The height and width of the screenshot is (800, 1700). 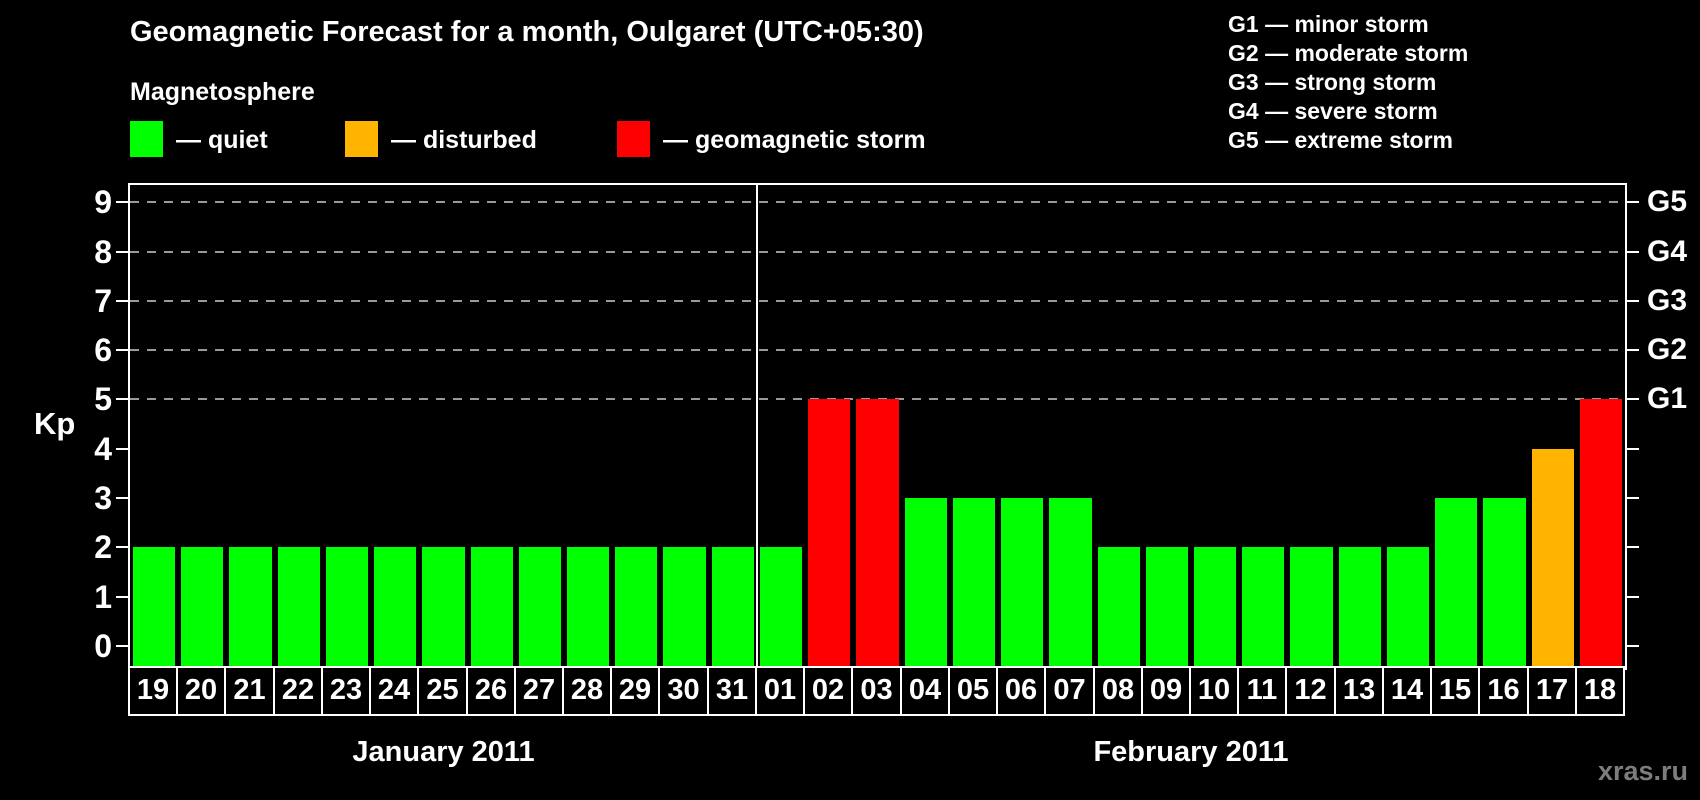 I want to click on day-label-29: 29, so click(x=635, y=691).